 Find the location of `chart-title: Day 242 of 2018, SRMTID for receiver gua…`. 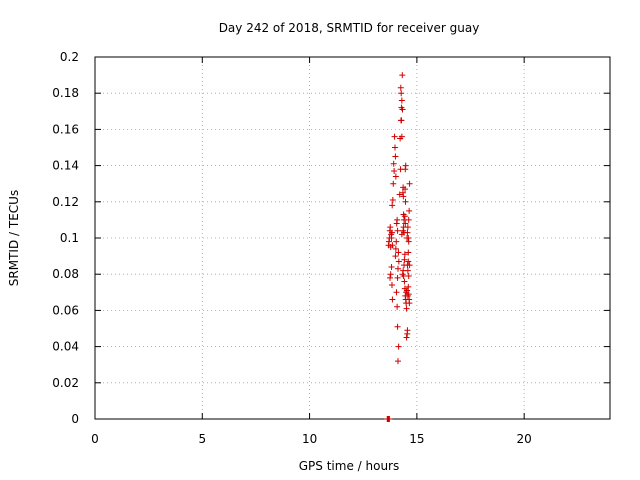

chart-title: Day 242 of 2018, SRMTID for receiver gua… is located at coordinates (349, 28).